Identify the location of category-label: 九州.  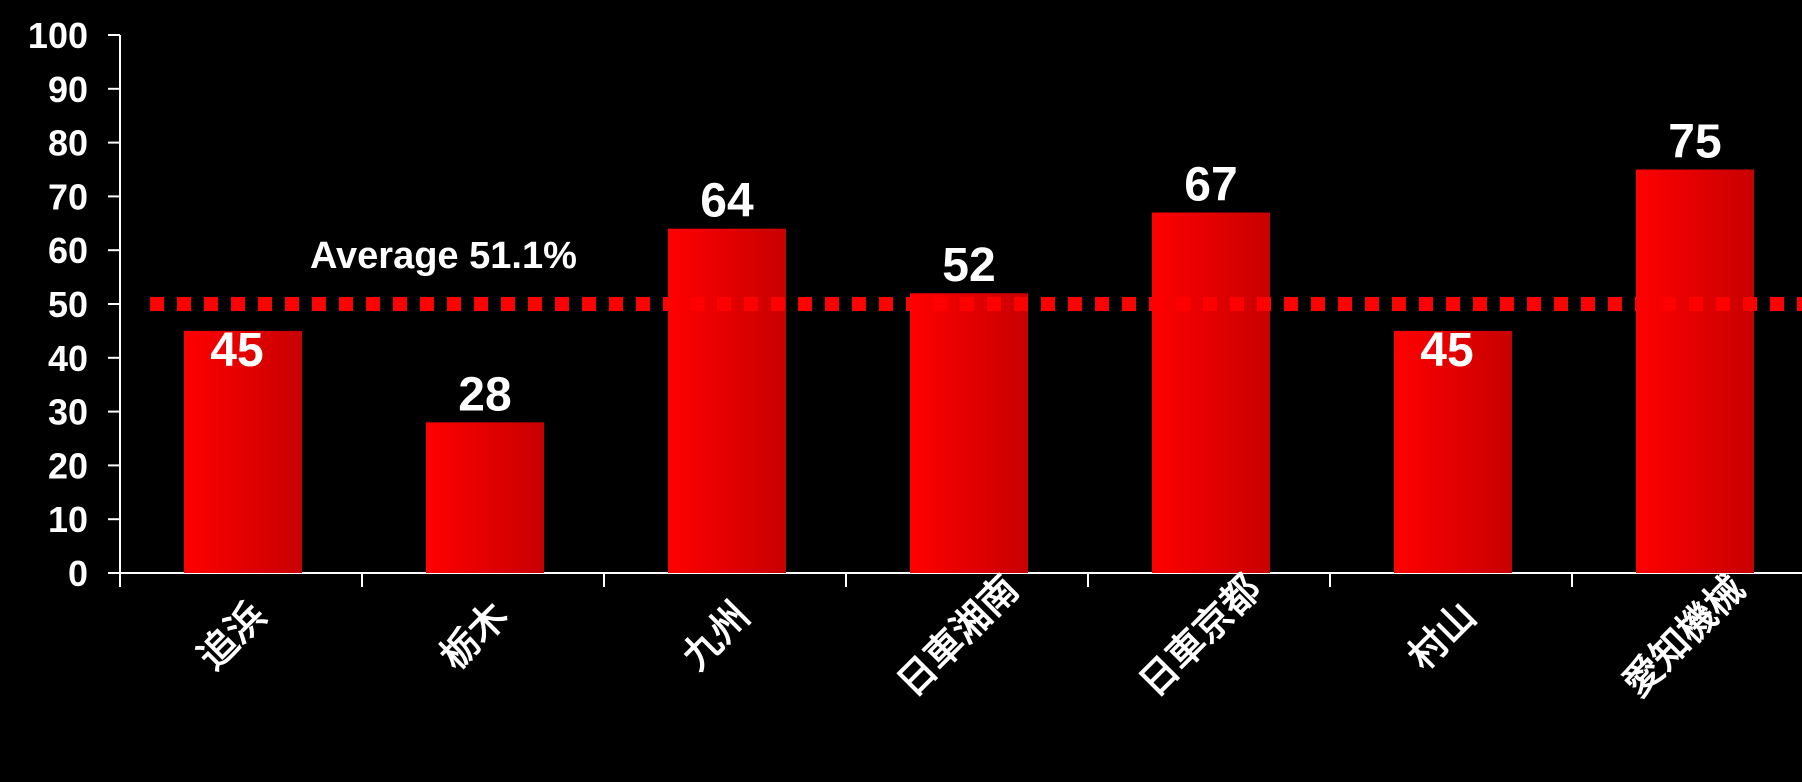
(715, 635).